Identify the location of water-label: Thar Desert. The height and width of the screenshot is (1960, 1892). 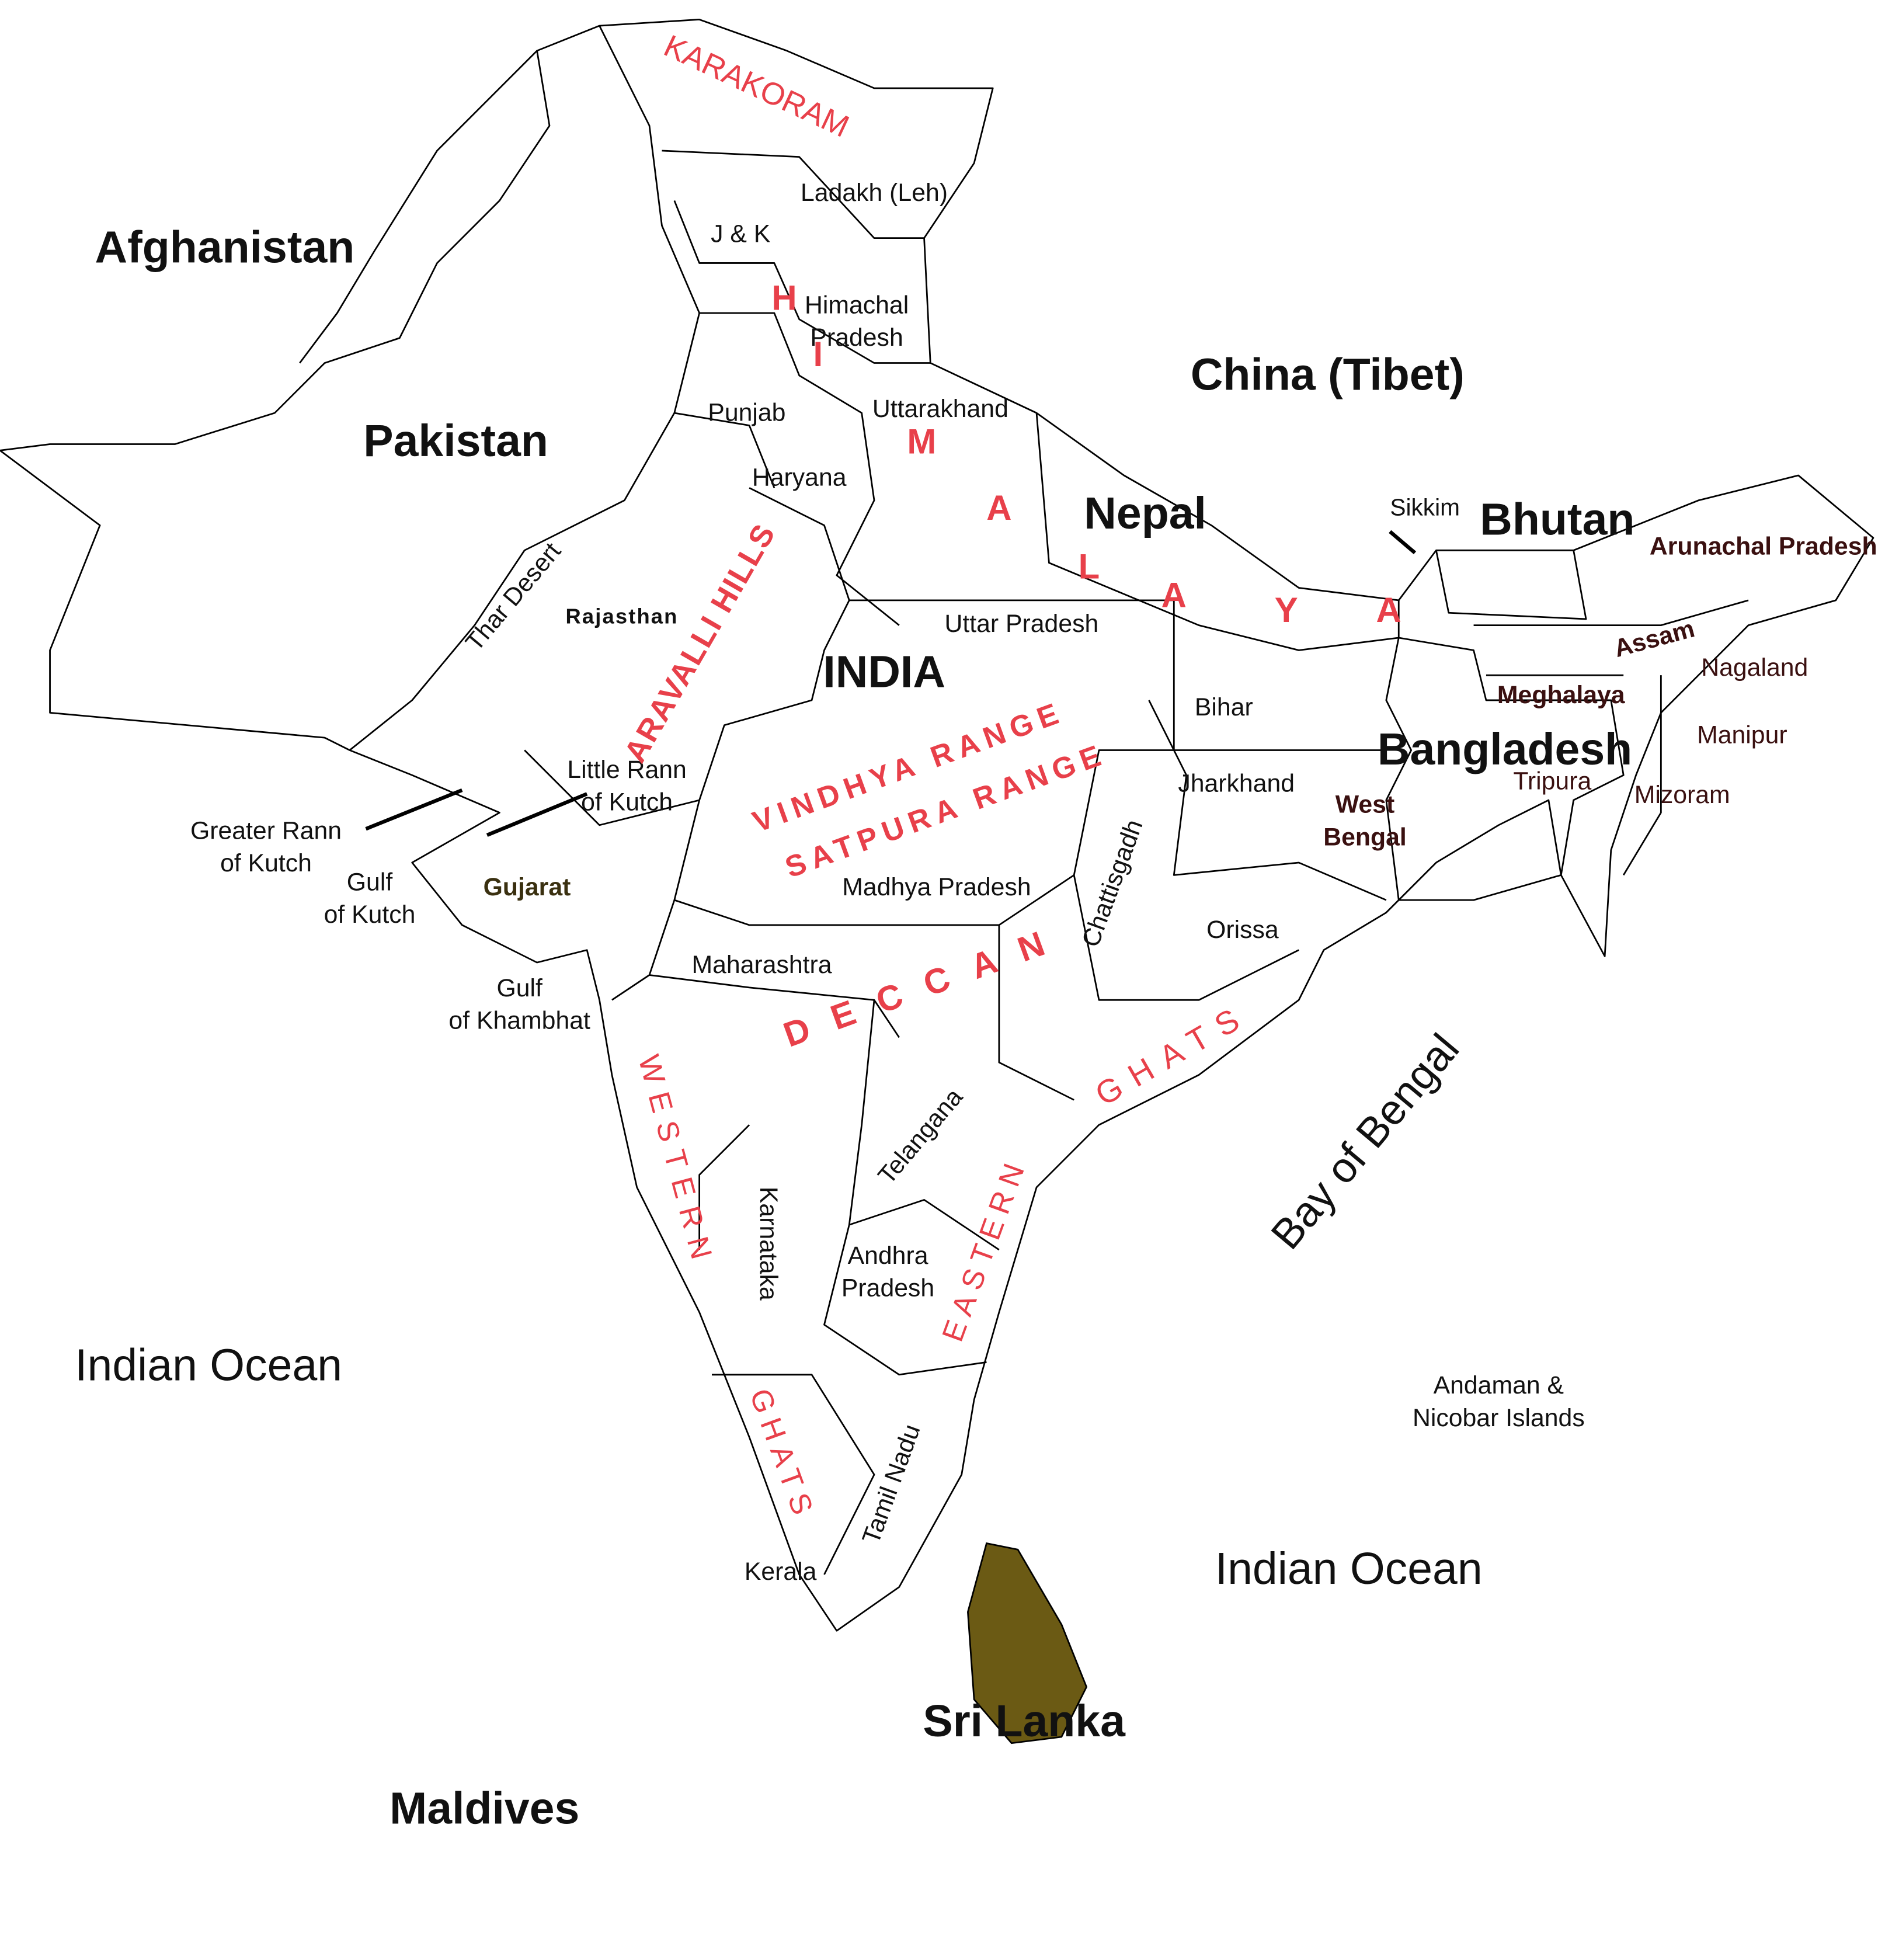
(513, 596).